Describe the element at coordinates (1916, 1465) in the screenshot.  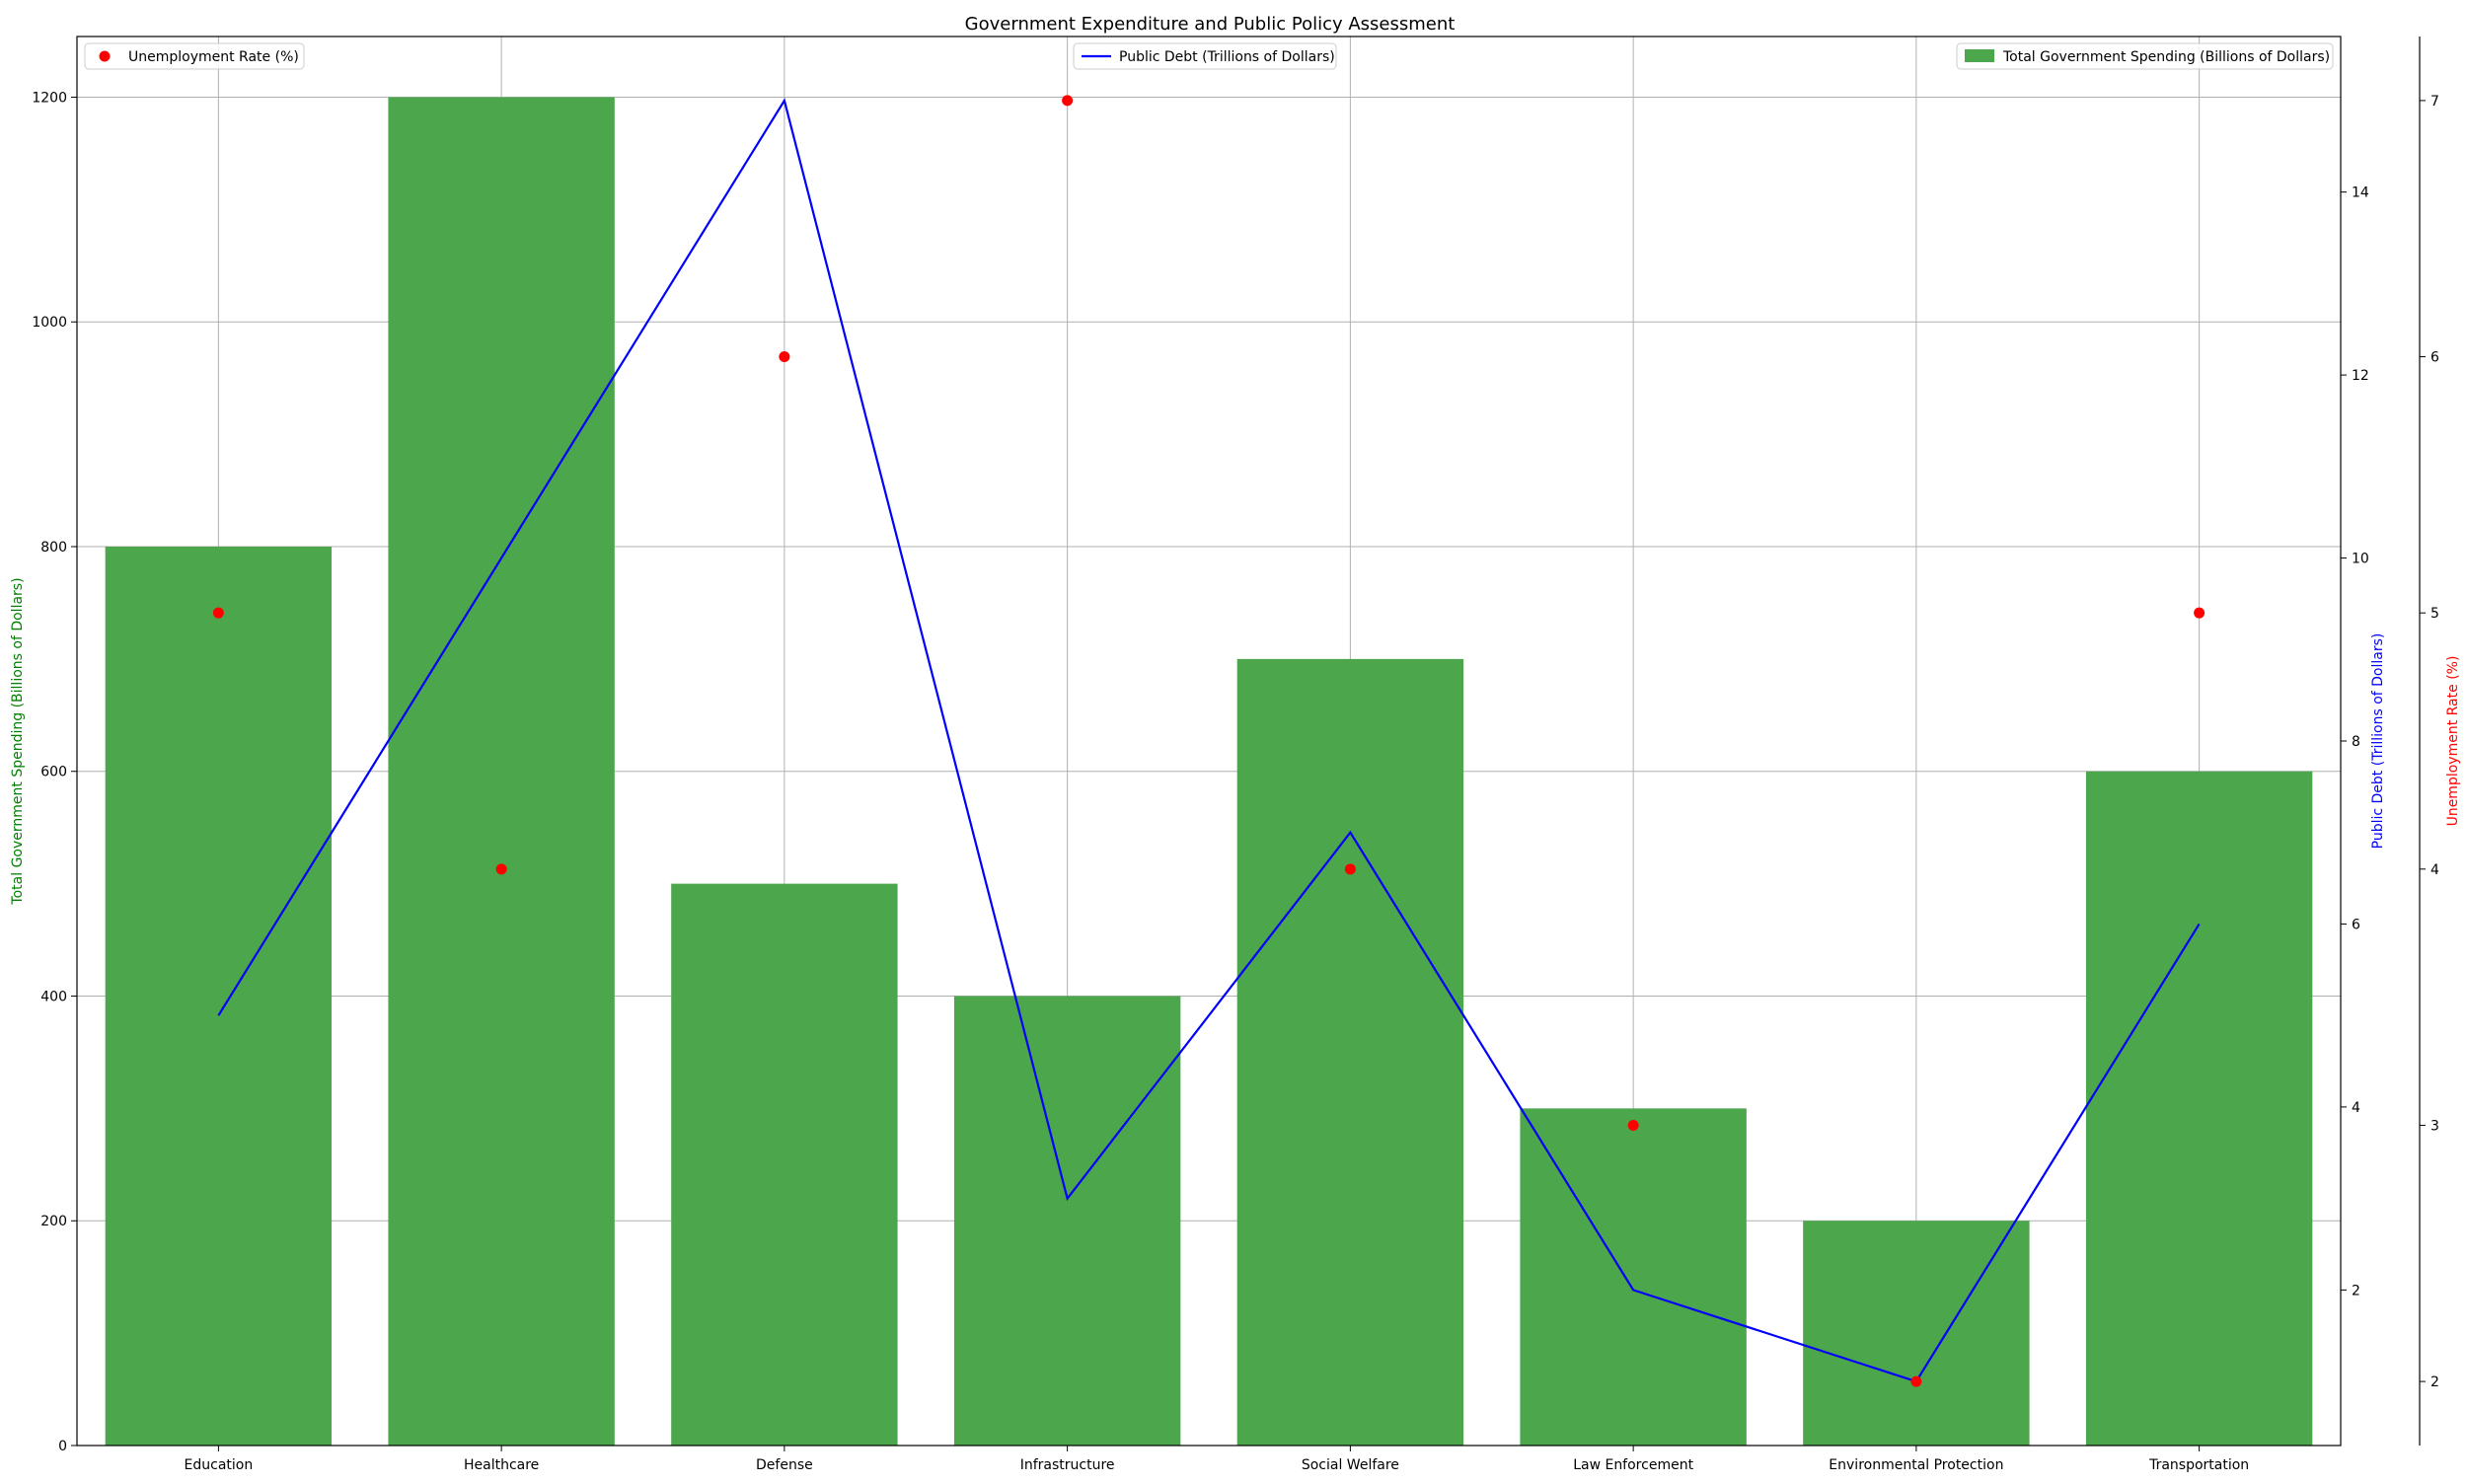
I see `x-tick-label: Environmental Protection` at that location.